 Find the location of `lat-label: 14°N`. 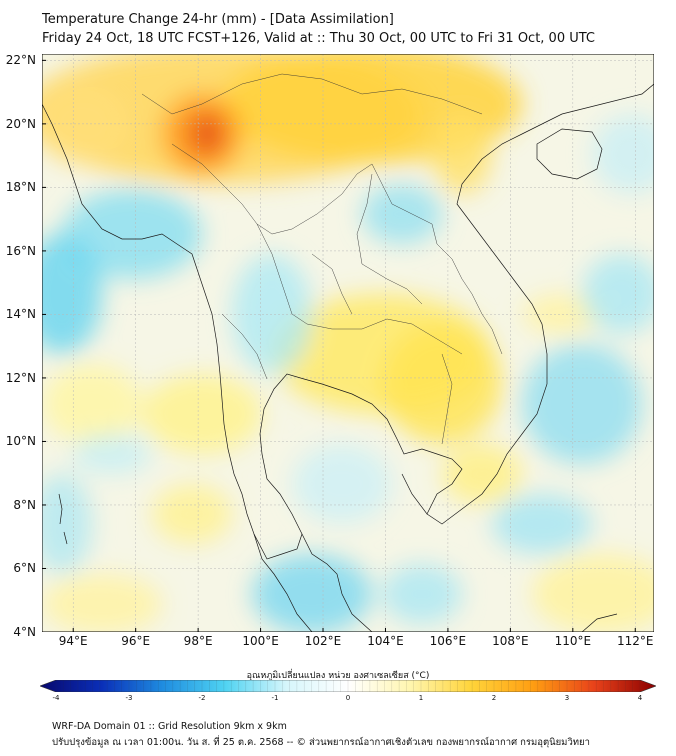

lat-label: 14°N is located at coordinates (20, 314).